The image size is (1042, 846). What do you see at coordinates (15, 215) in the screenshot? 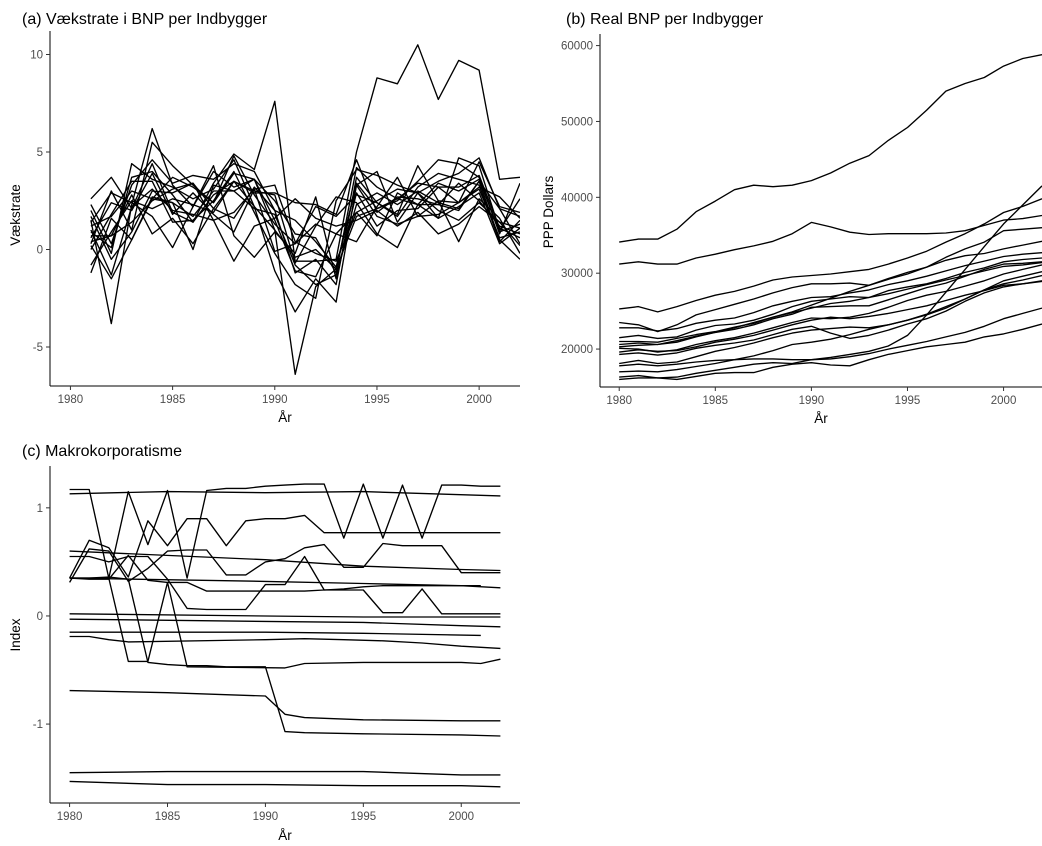
I see `y-axis-label: Vækstrate` at bounding box center [15, 215].